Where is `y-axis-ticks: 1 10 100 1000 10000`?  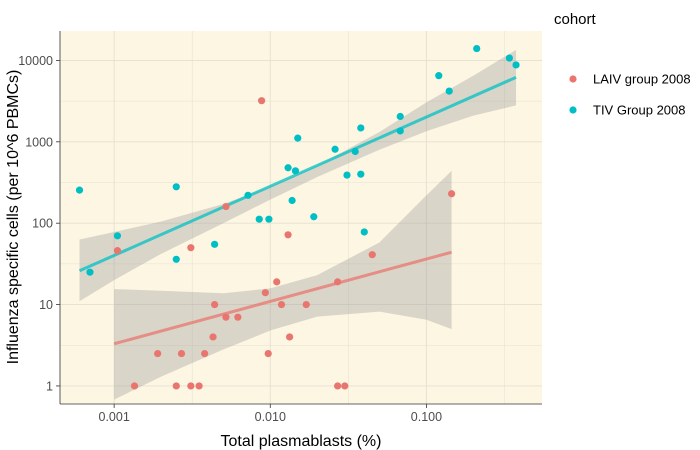
y-axis-ticks: 1 10 100 1000 10000 is located at coordinates (39, 223).